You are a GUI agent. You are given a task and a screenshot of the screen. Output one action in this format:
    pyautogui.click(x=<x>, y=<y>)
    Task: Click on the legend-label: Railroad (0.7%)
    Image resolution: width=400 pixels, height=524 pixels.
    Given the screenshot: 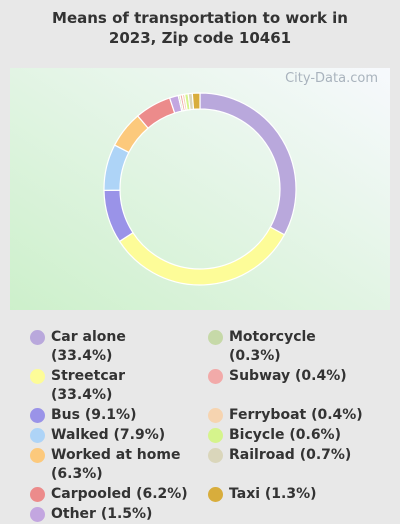 What is the action you would take?
    pyautogui.click(x=290, y=455)
    